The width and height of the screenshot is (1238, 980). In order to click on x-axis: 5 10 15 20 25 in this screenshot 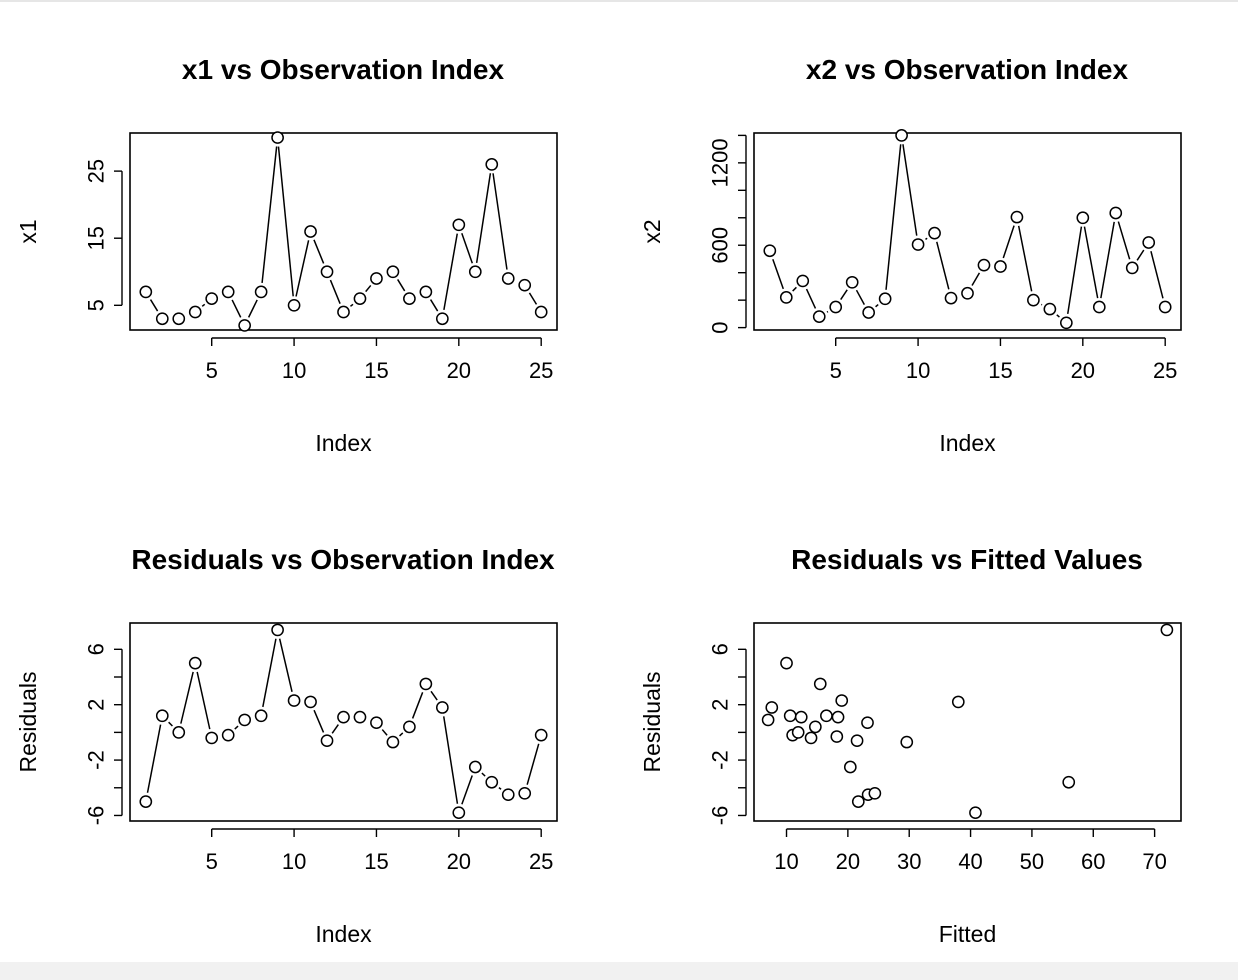, I will do `click(379, 360)`.